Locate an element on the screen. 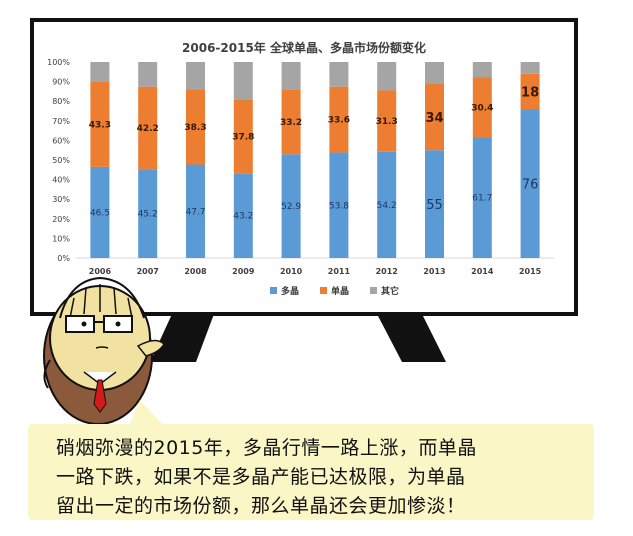  data-label: 18 is located at coordinates (530, 92).